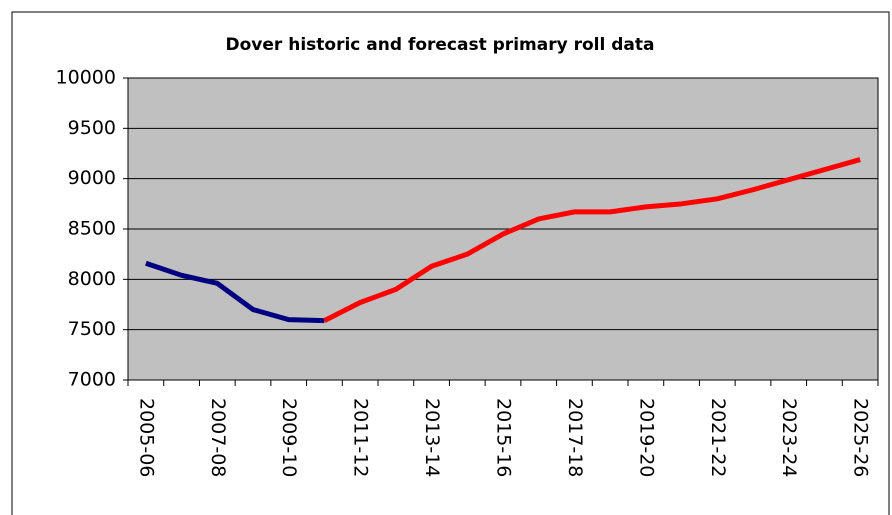 The image size is (892, 515). What do you see at coordinates (289, 437) in the screenshot?
I see `x-tick-label: 2009-10` at bounding box center [289, 437].